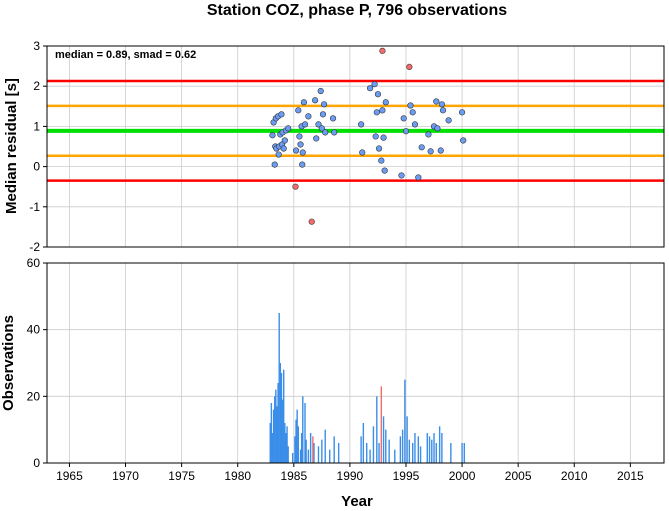 The width and height of the screenshot is (669, 511). Describe the element at coordinates (357, 501) in the screenshot. I see `x-axis-label: Year` at that location.